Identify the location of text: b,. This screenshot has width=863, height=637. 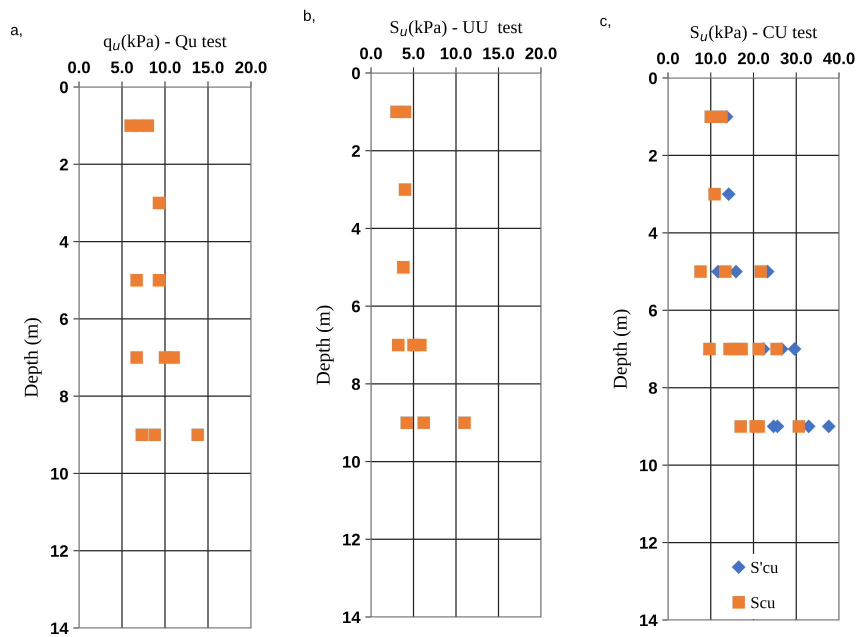
(309, 16).